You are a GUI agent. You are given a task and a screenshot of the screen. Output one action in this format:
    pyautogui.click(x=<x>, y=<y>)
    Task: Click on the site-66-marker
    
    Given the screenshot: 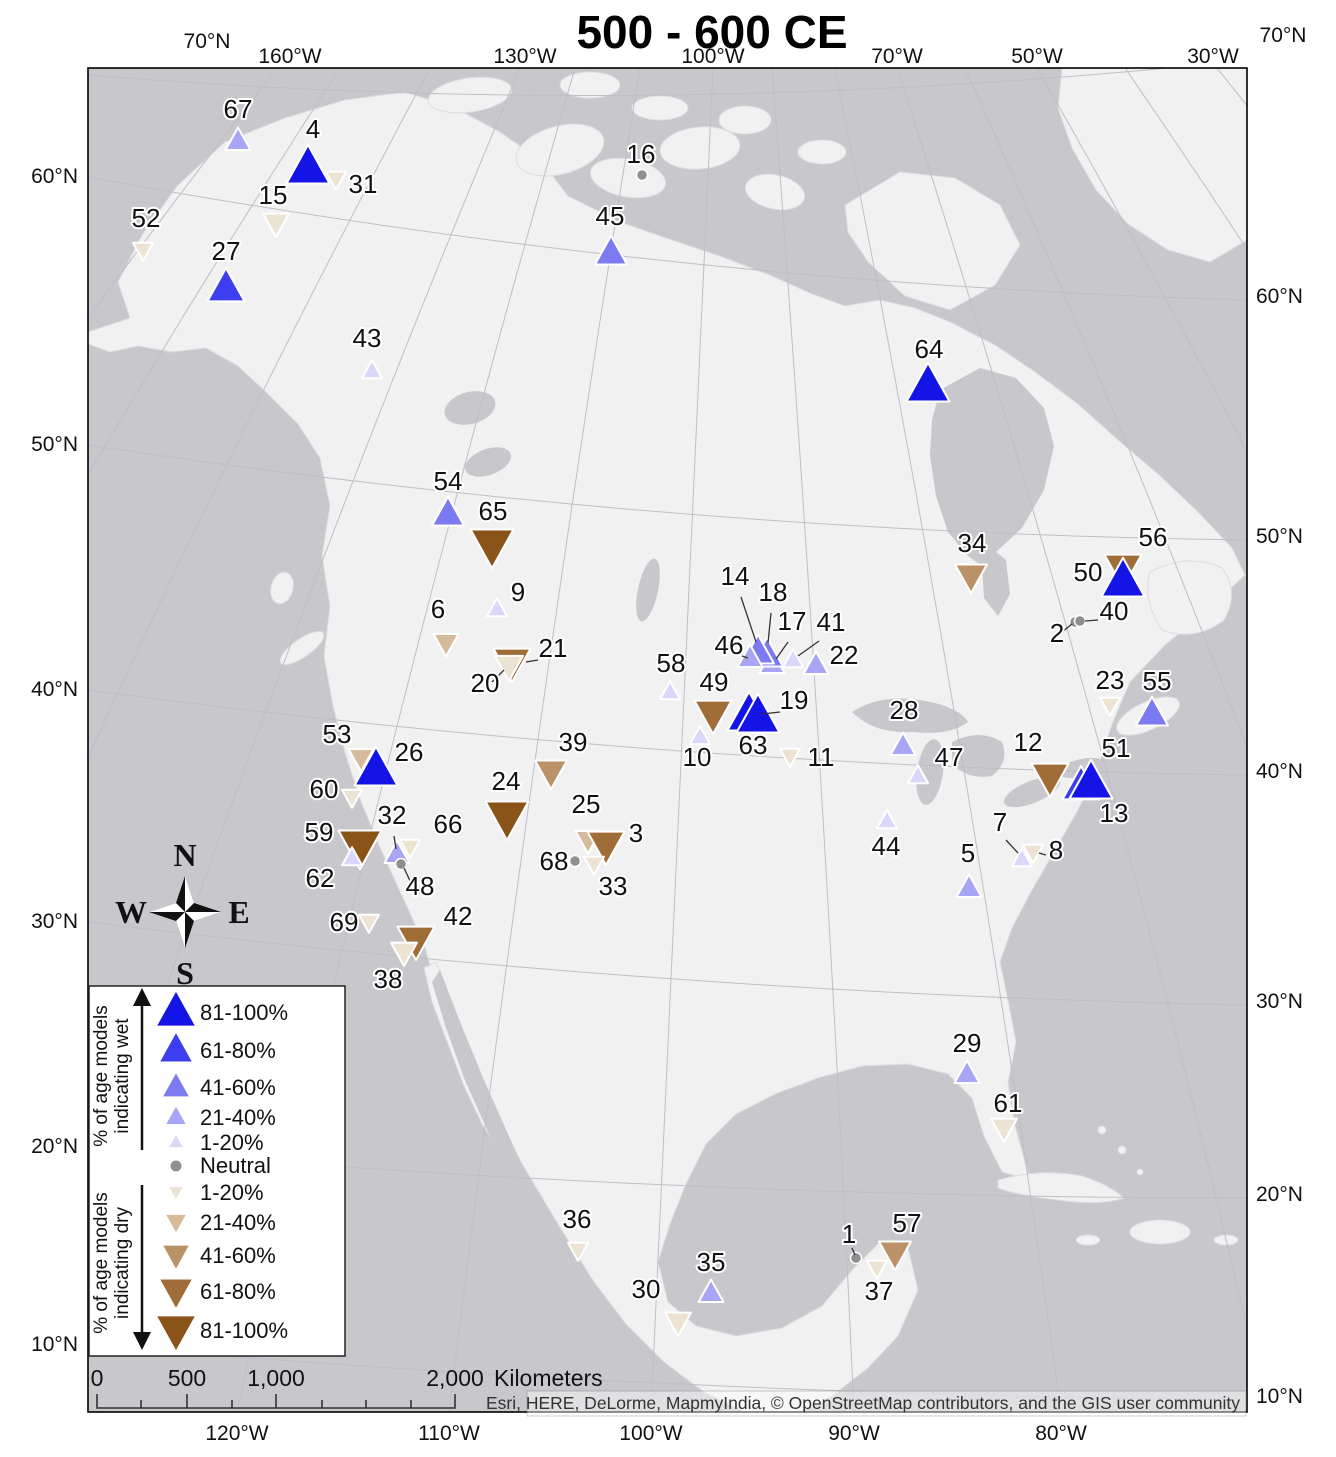 What is the action you would take?
    pyautogui.click(x=410, y=848)
    